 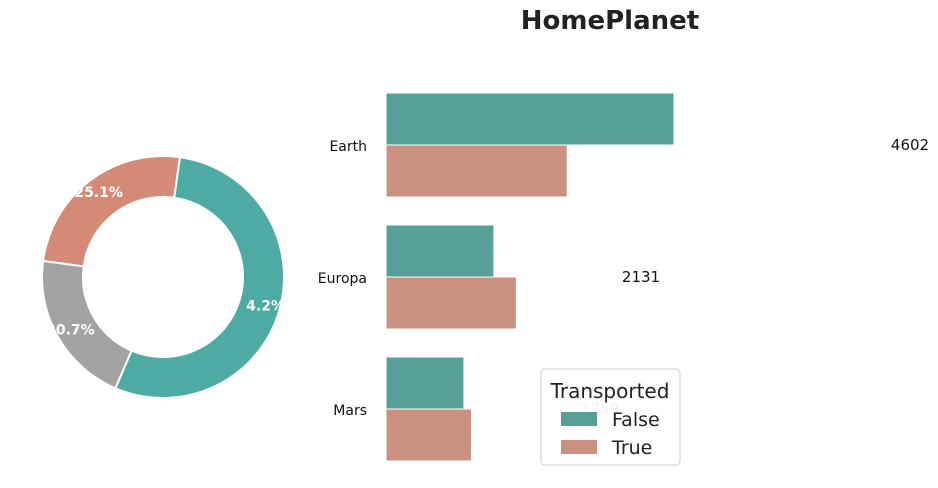 I want to click on bar-earth-true, so click(x=476, y=171).